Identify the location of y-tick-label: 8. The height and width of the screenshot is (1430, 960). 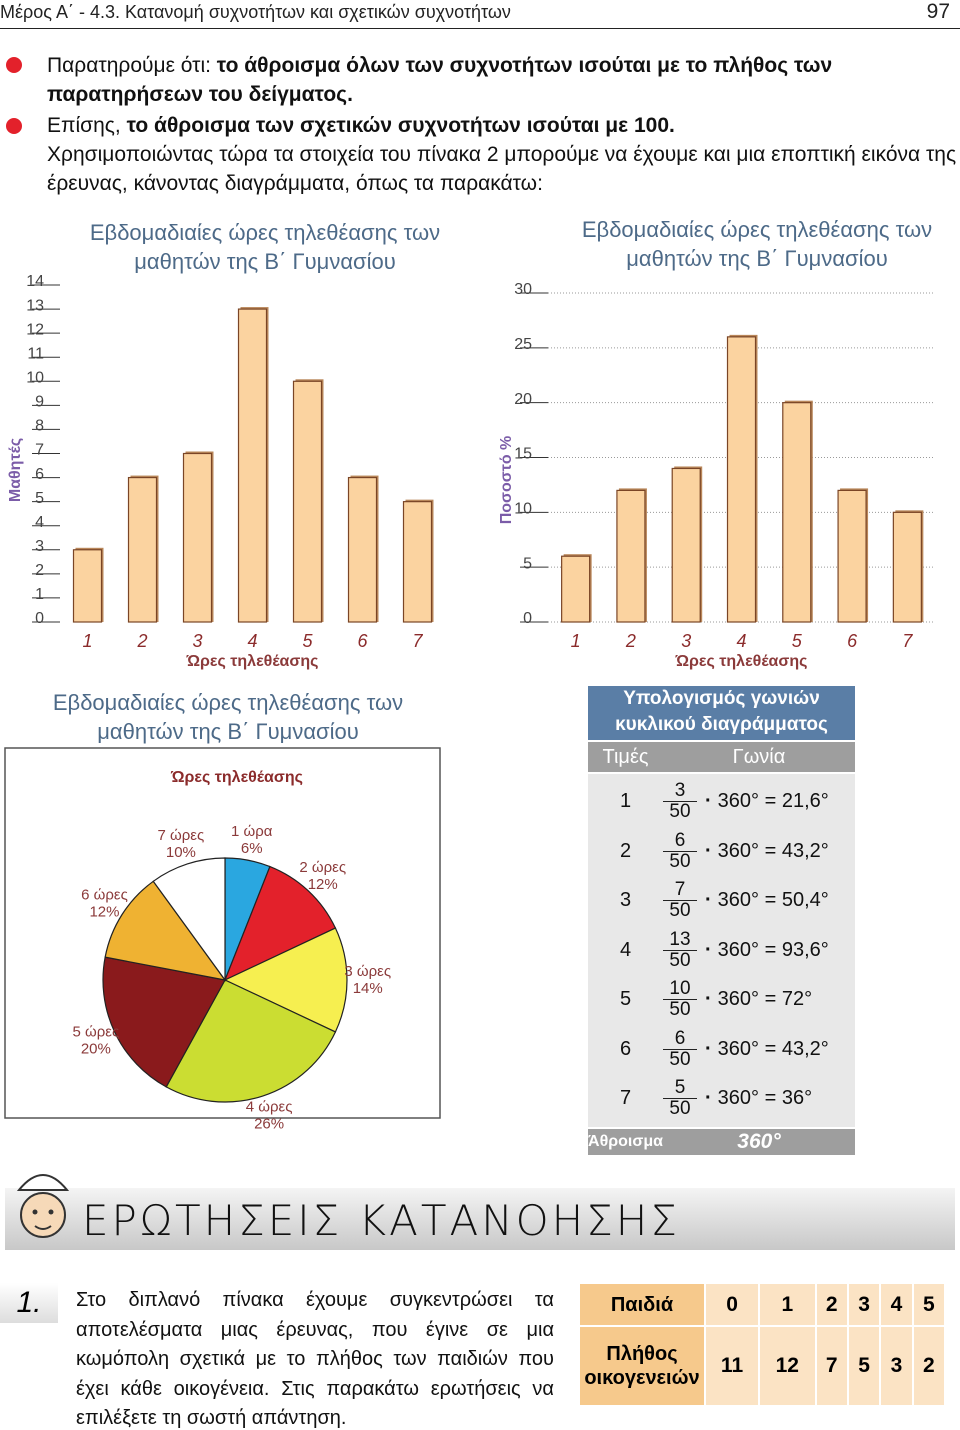
(39, 426).